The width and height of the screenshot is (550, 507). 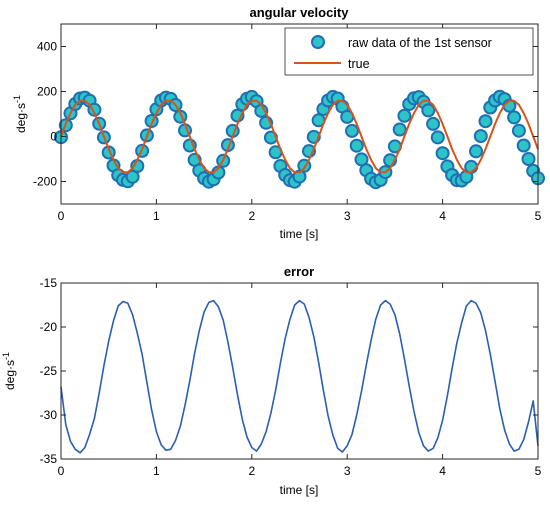 I want to click on chart-title: error, so click(x=299, y=271).